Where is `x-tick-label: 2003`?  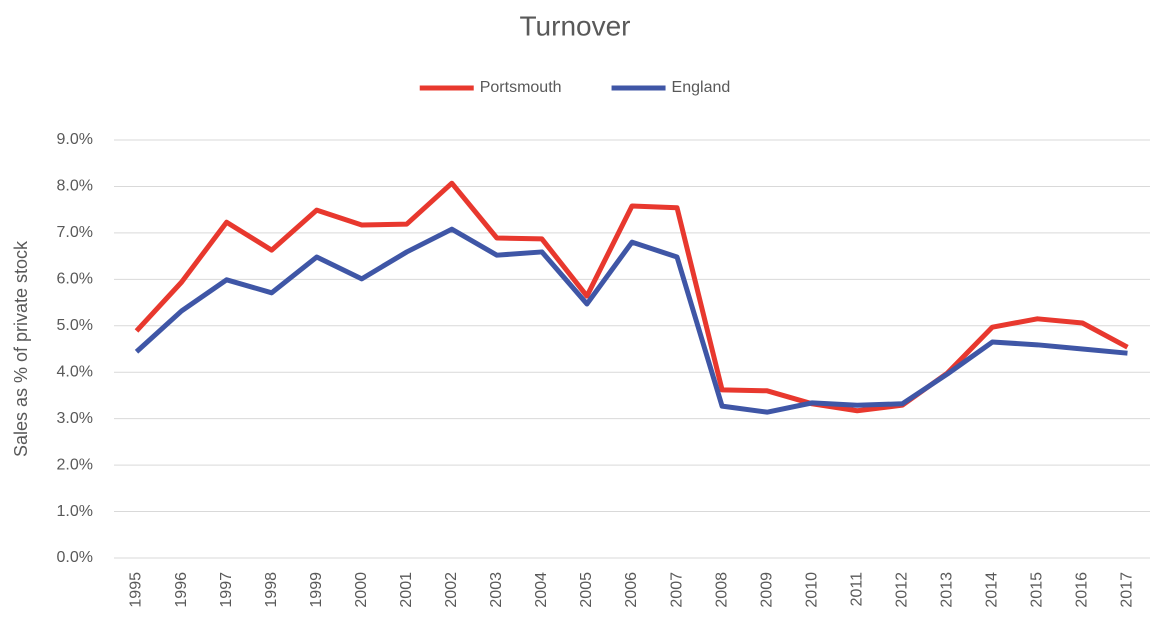 x-tick-label: 2003 is located at coordinates (496, 590).